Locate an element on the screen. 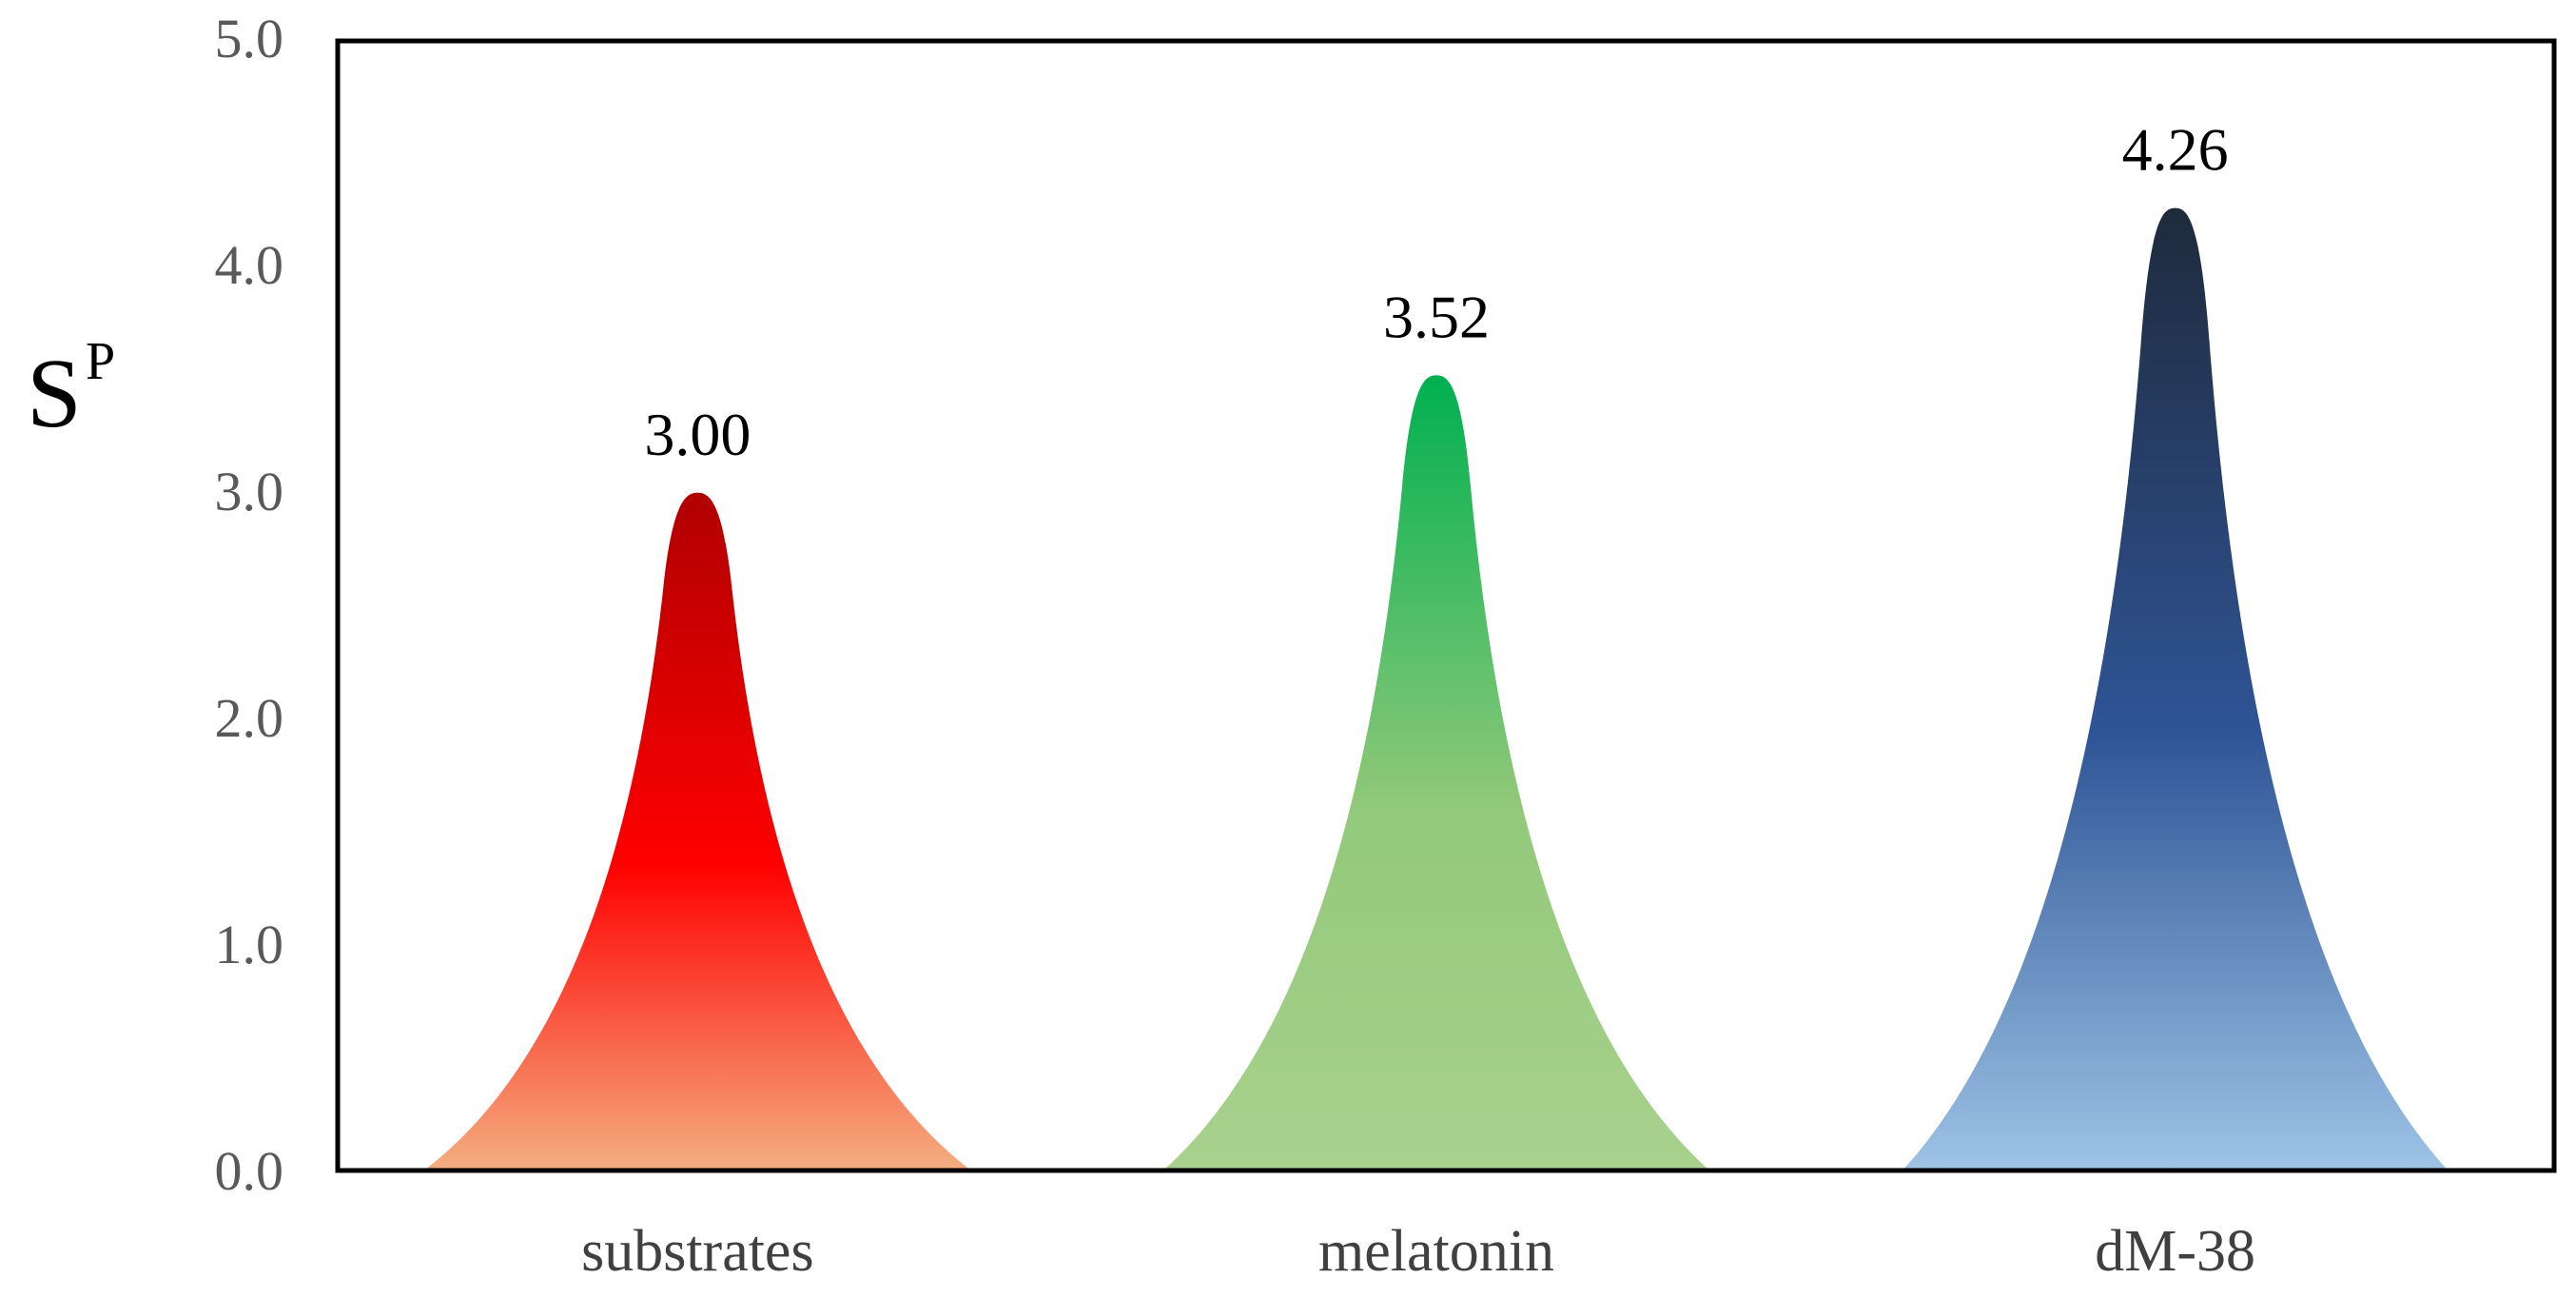  data-label-substrates: 3.00 is located at coordinates (698, 435).